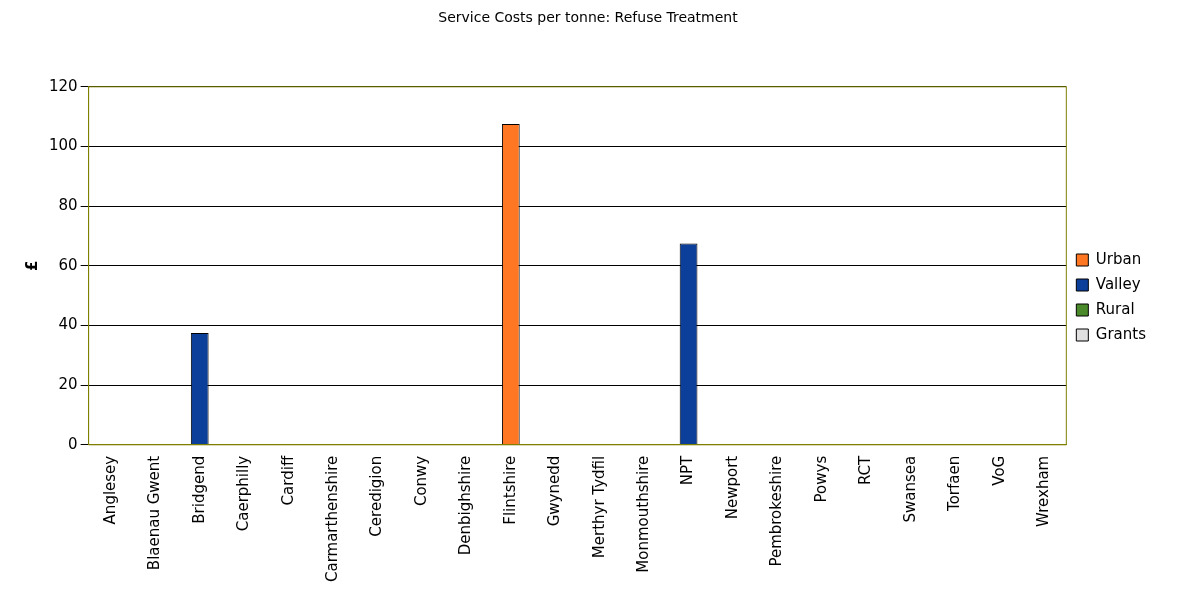  Describe the element at coordinates (509, 490) in the screenshot. I see `x-tick-label: Flintshire` at that location.